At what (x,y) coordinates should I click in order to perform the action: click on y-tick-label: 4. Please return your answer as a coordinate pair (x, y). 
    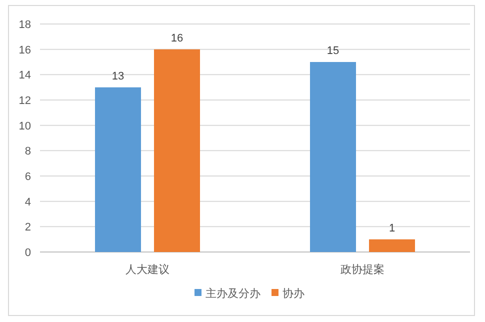
    Looking at the image, I should click on (27, 202).